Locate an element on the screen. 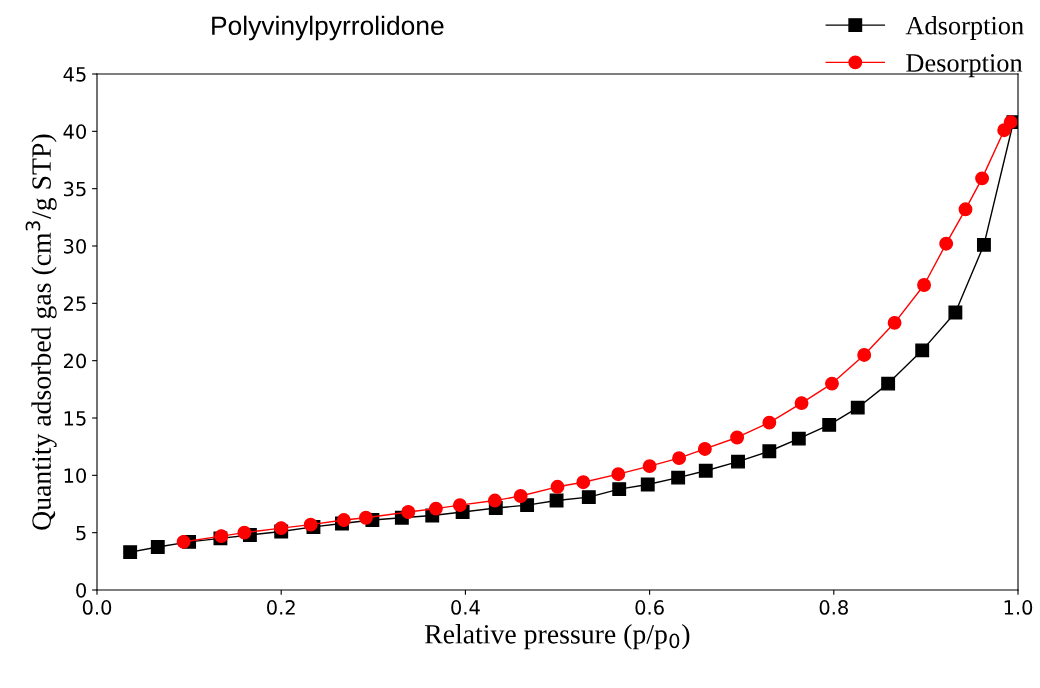  legend-label: Desorption is located at coordinates (964, 66).